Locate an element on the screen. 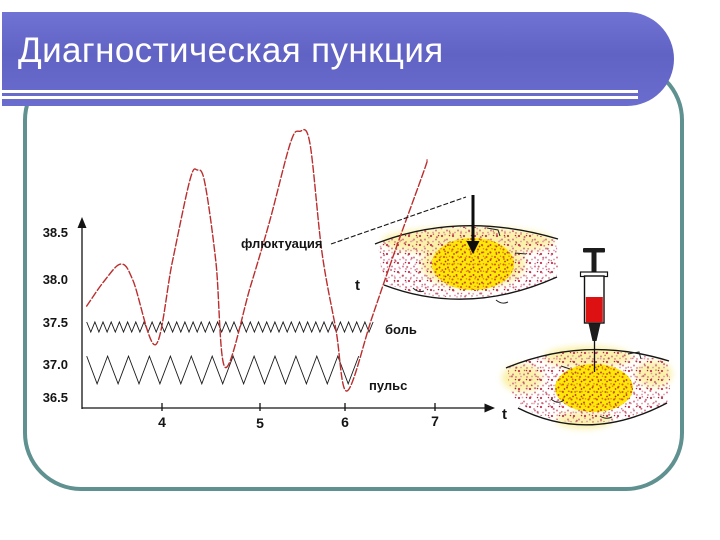 This screenshot has width=720, height=540. y-tick-label: 37.5 is located at coordinates (55, 322).